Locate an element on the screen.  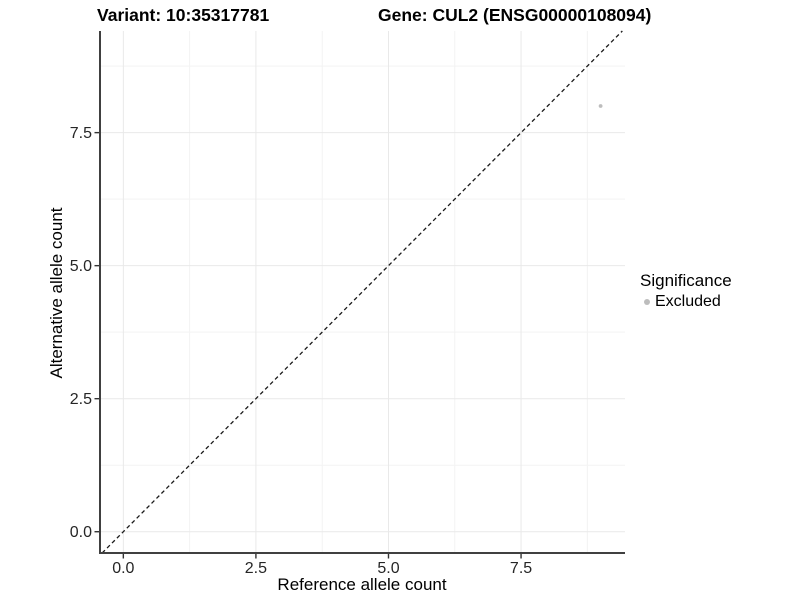
x-tick-label: 5.0 is located at coordinates (388, 568).